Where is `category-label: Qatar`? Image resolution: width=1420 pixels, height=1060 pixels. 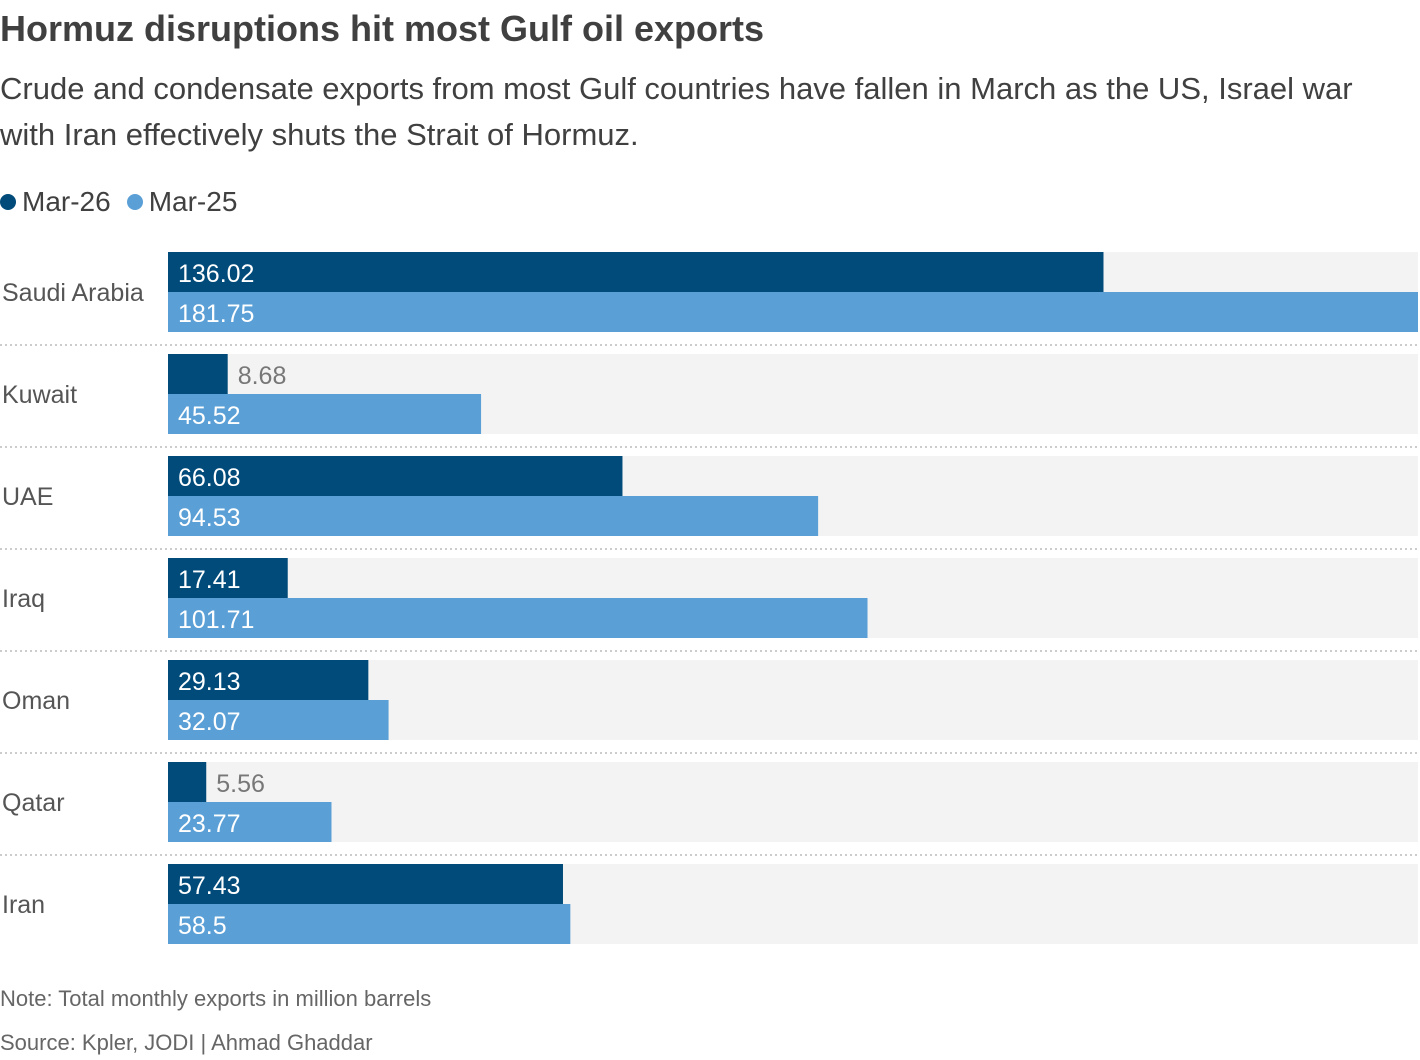
category-label: Qatar is located at coordinates (33, 803).